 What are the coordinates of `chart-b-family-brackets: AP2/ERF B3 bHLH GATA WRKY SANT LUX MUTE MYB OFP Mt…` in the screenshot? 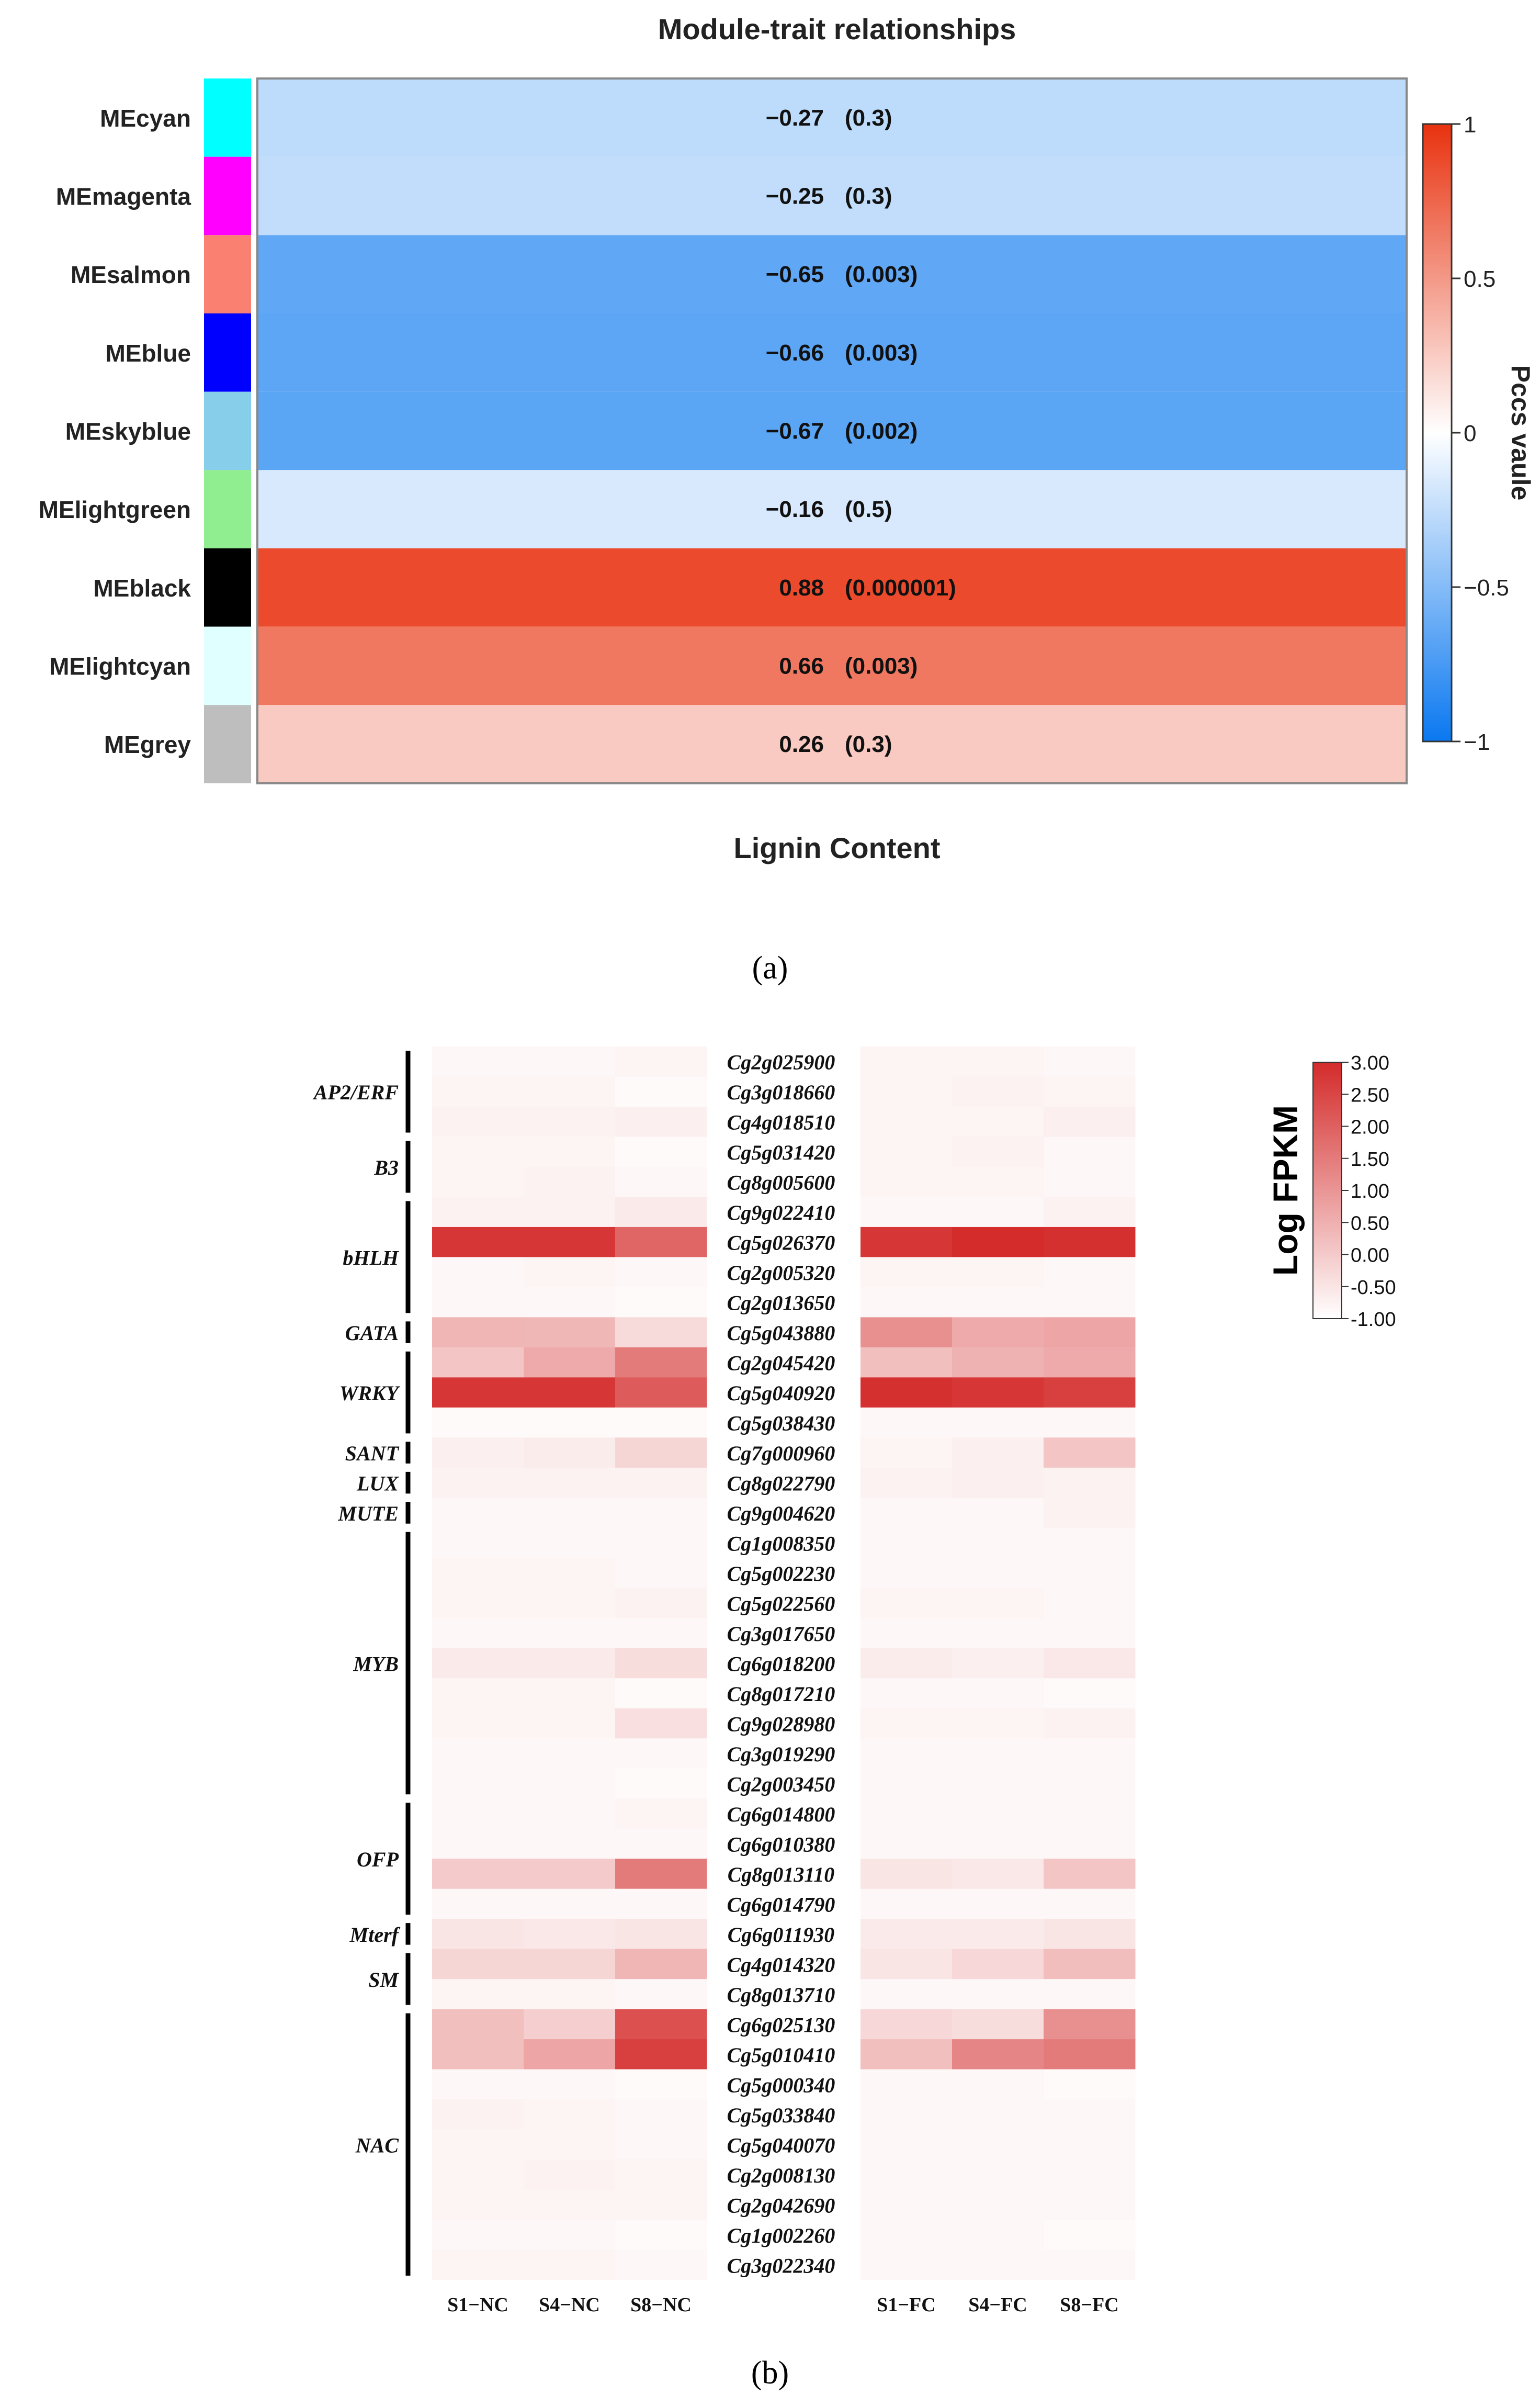 It's located at (361, 1663).